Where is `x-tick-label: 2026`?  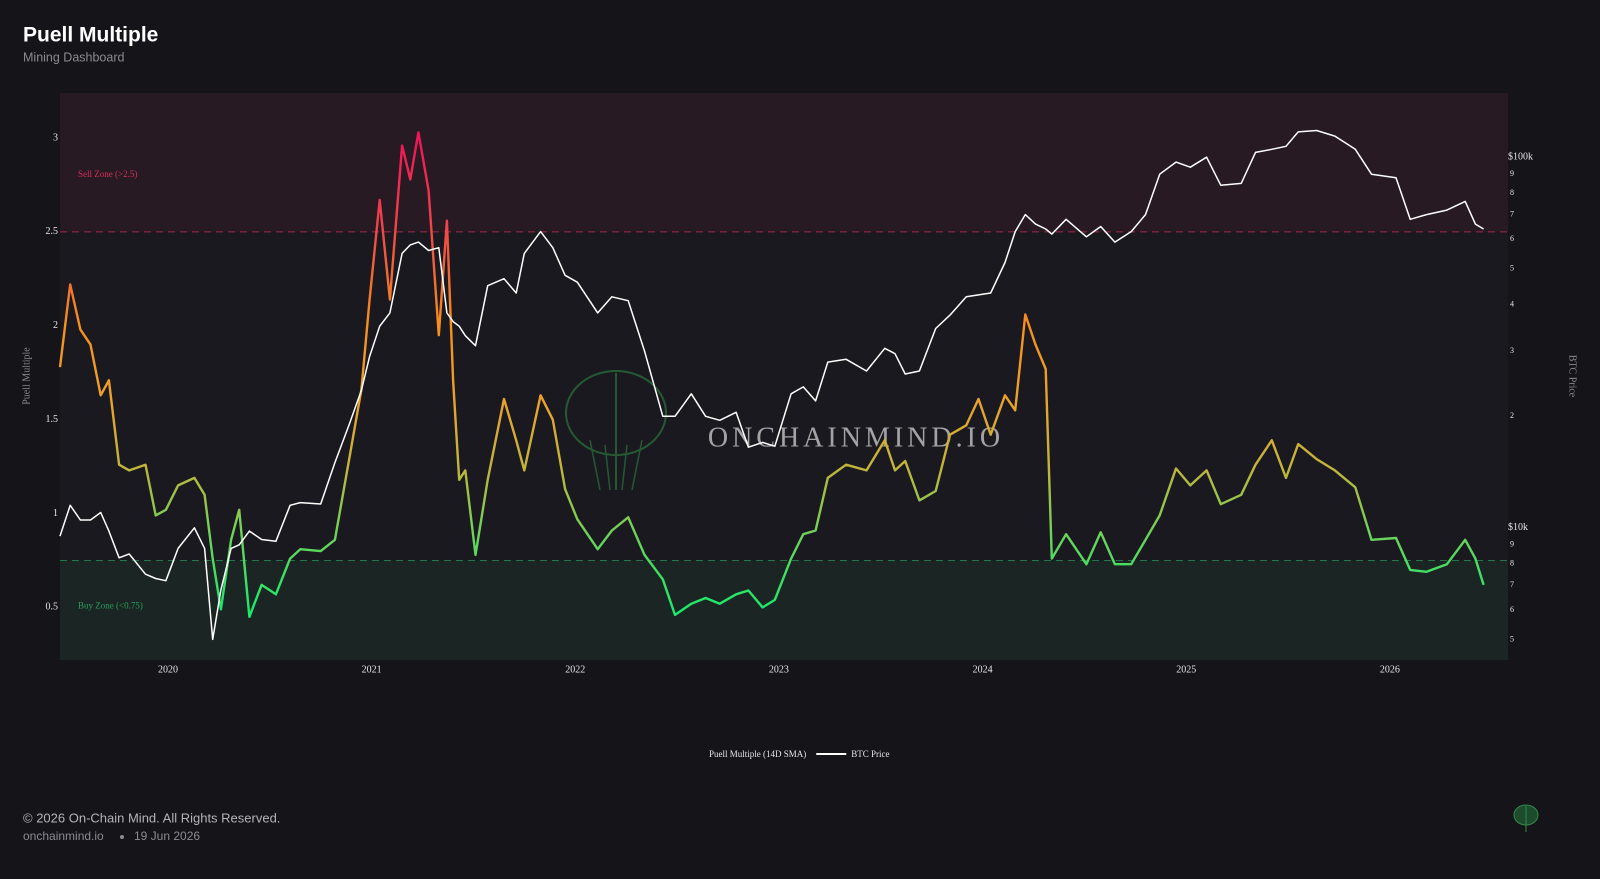 x-tick-label: 2026 is located at coordinates (1390, 669).